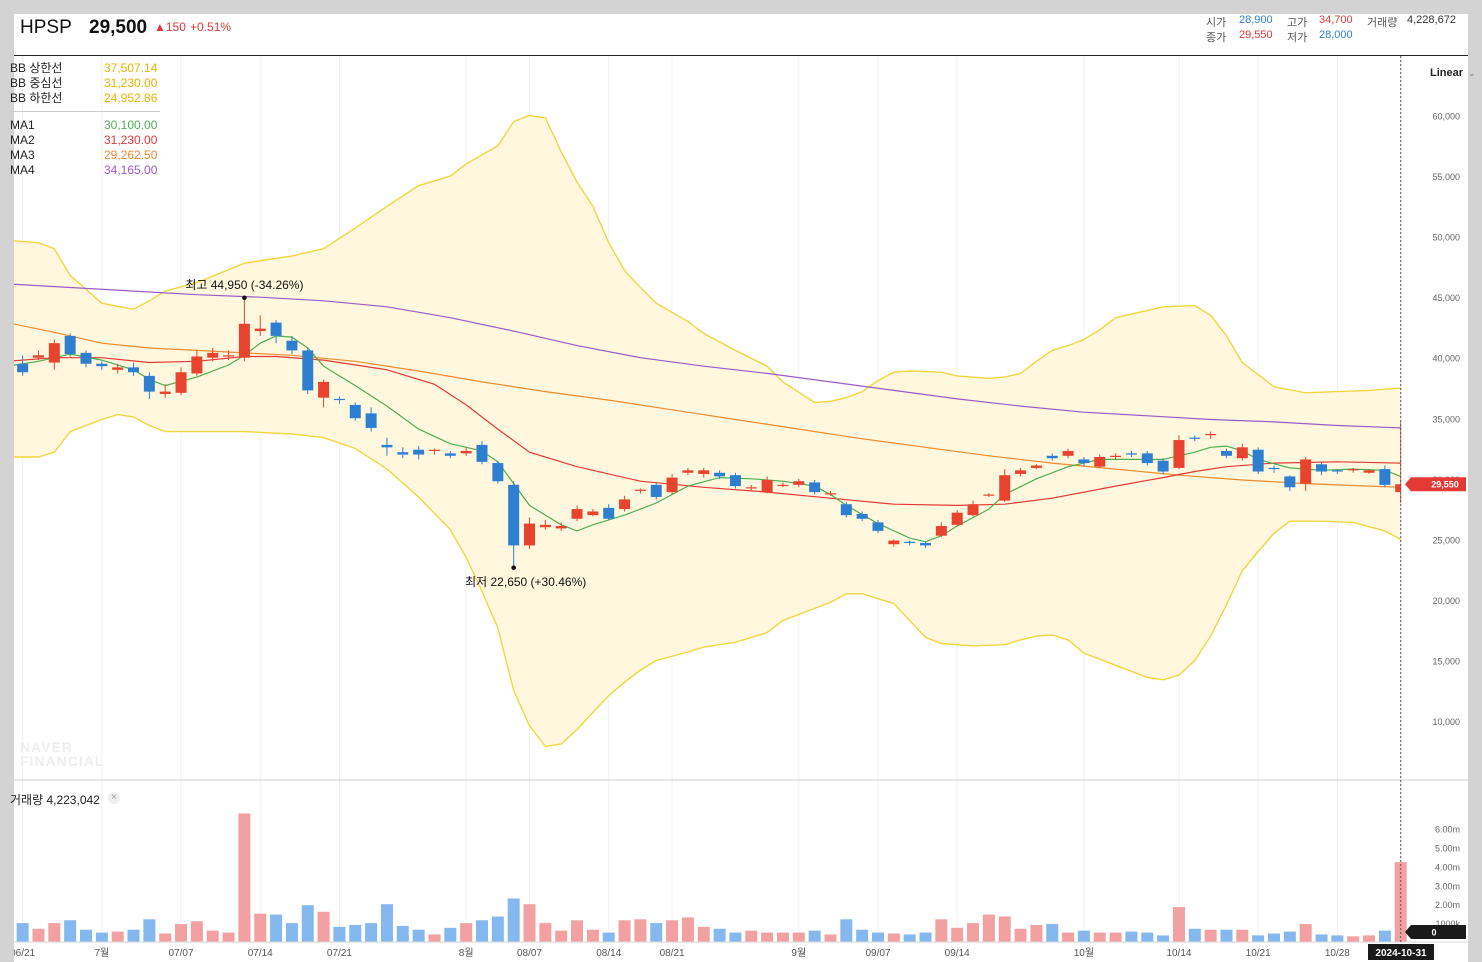  Describe the element at coordinates (339, 953) in the screenshot. I see `x-axis-tick-label: 07/21` at that location.